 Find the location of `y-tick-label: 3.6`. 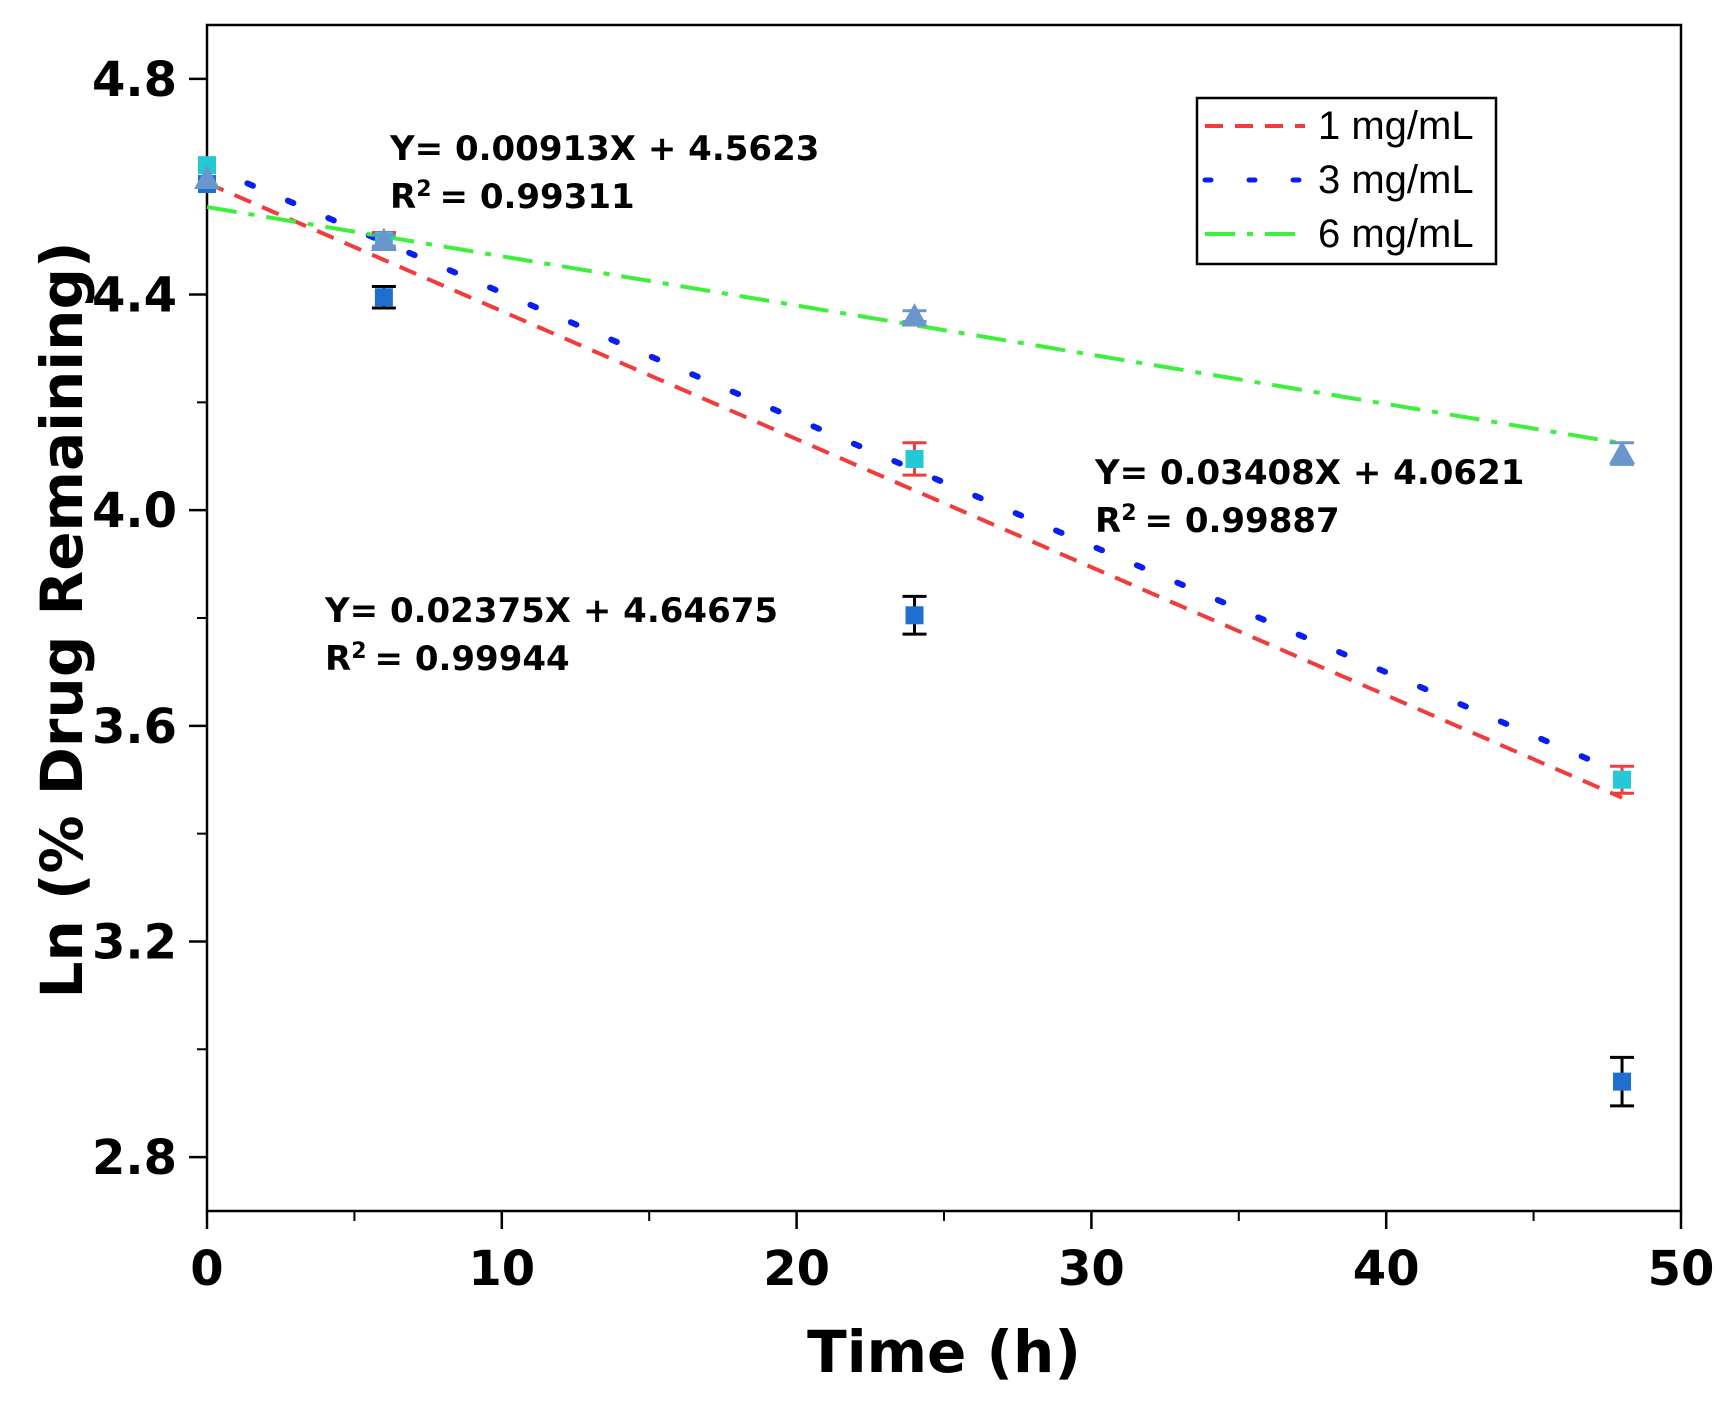

y-tick-label: 3.6 is located at coordinates (134, 727).